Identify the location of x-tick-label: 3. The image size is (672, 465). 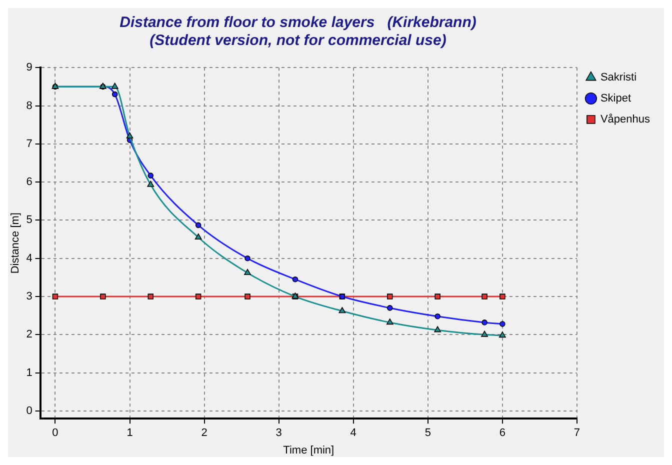
(279, 433).